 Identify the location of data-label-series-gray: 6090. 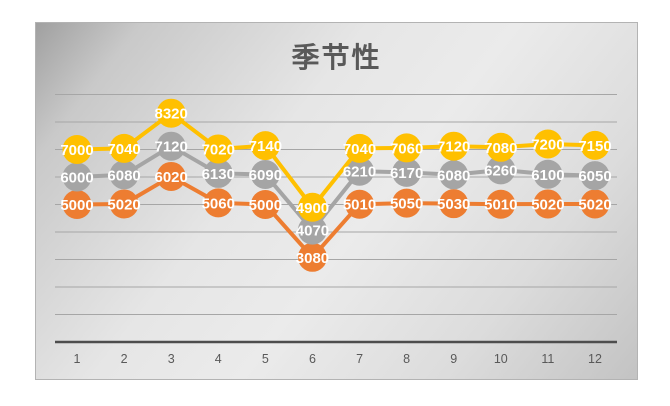
(265, 175).